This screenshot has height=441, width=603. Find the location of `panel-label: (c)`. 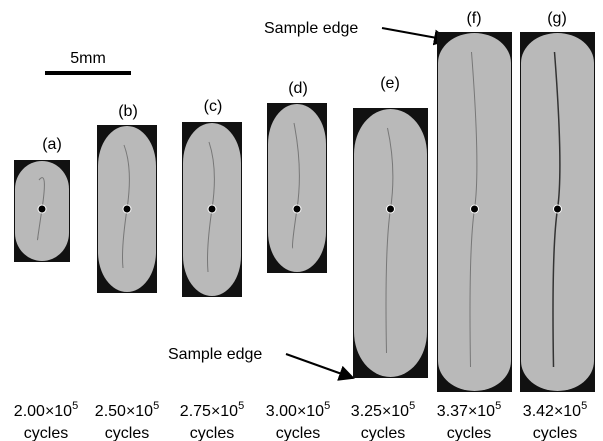

panel-label: (c) is located at coordinates (213, 106).